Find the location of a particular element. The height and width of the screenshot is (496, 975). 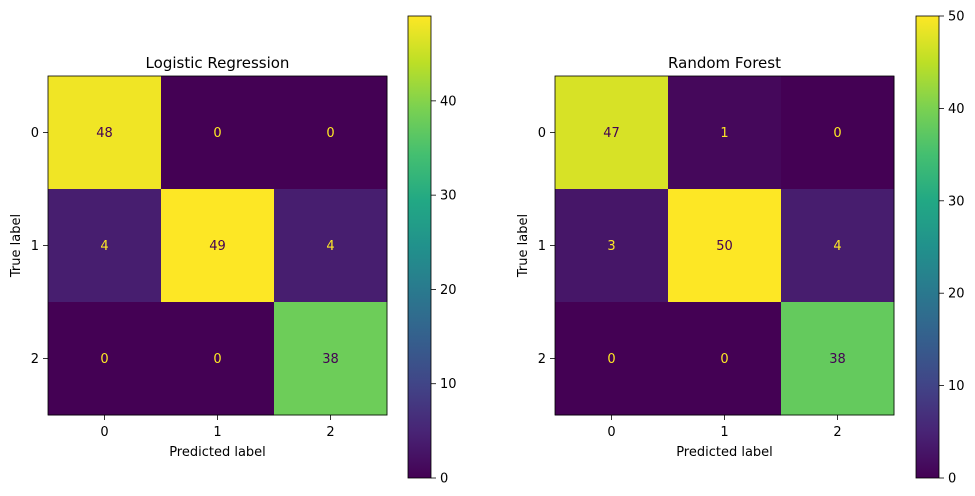

cell-value-label: 1 is located at coordinates (724, 133).